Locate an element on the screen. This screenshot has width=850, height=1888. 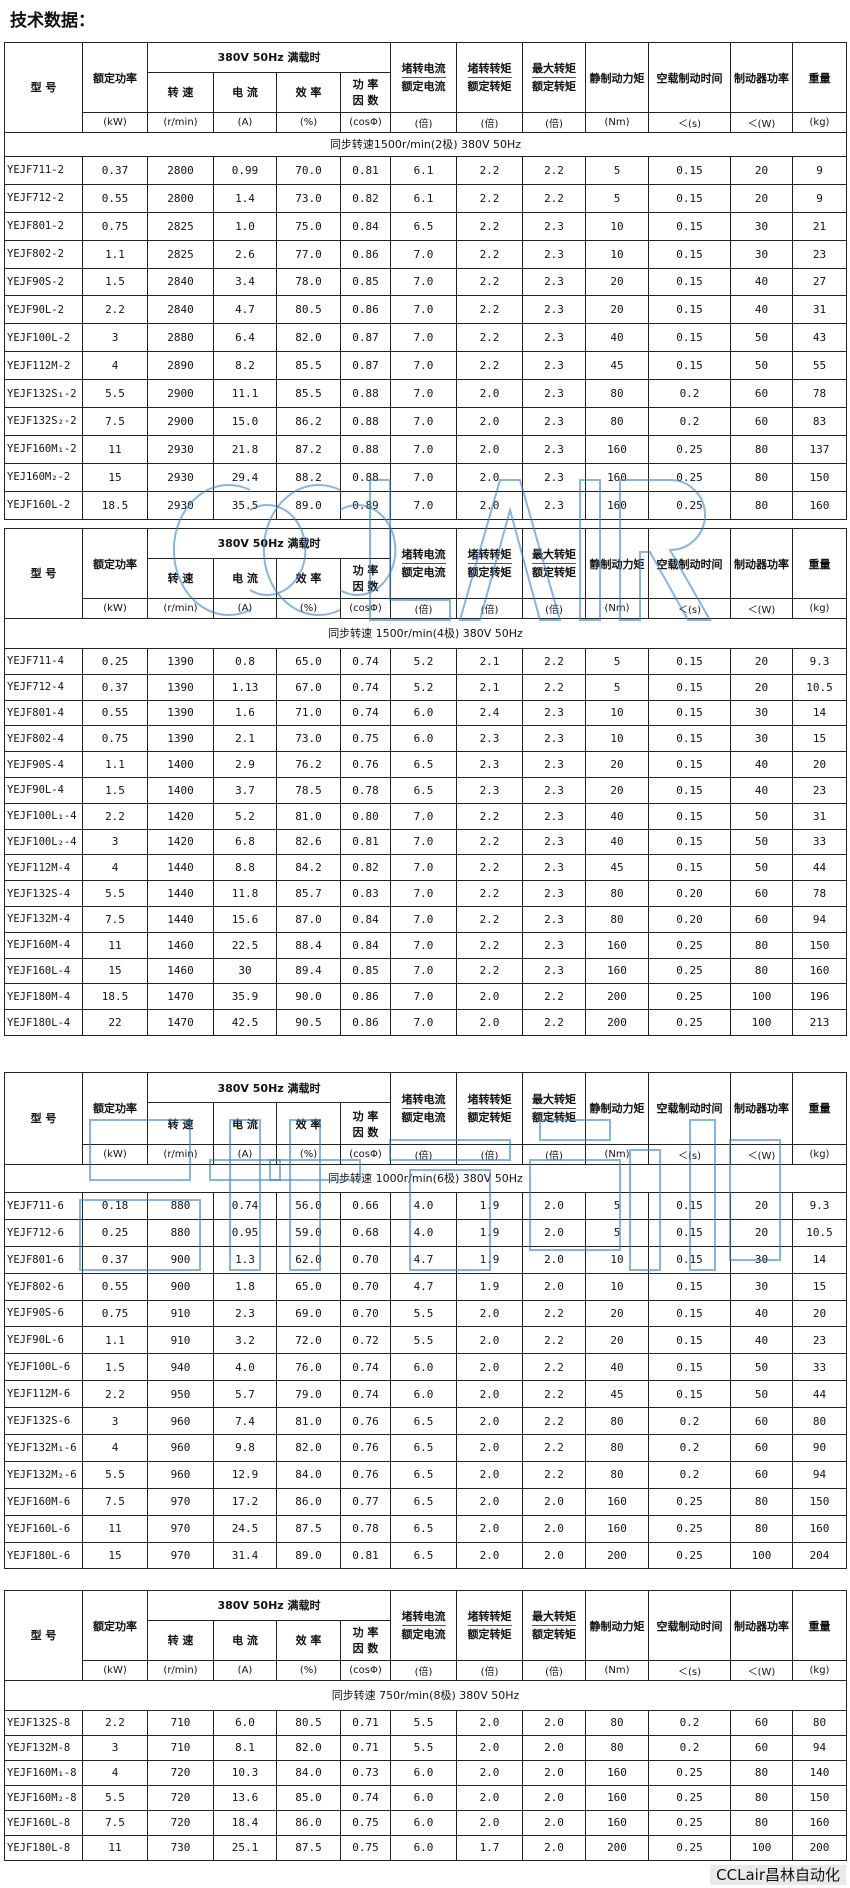
model-cell: YEJF801-2 is located at coordinates (43, 226).